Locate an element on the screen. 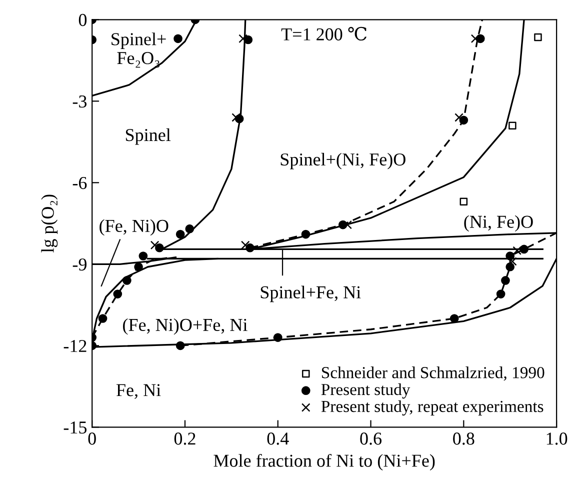 The width and height of the screenshot is (572, 491). annotation: Spinel+Fe, Ni is located at coordinates (310, 294).